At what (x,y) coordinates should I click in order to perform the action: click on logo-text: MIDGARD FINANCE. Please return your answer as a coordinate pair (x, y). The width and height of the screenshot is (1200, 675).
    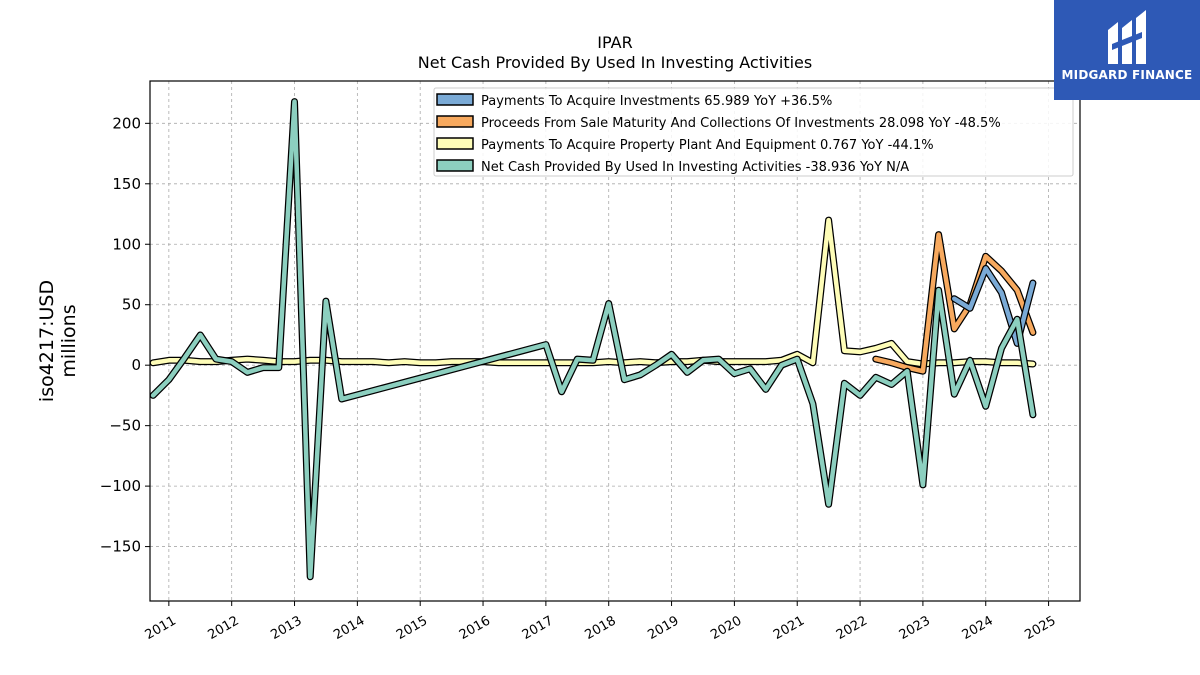
    Looking at the image, I should click on (1127, 75).